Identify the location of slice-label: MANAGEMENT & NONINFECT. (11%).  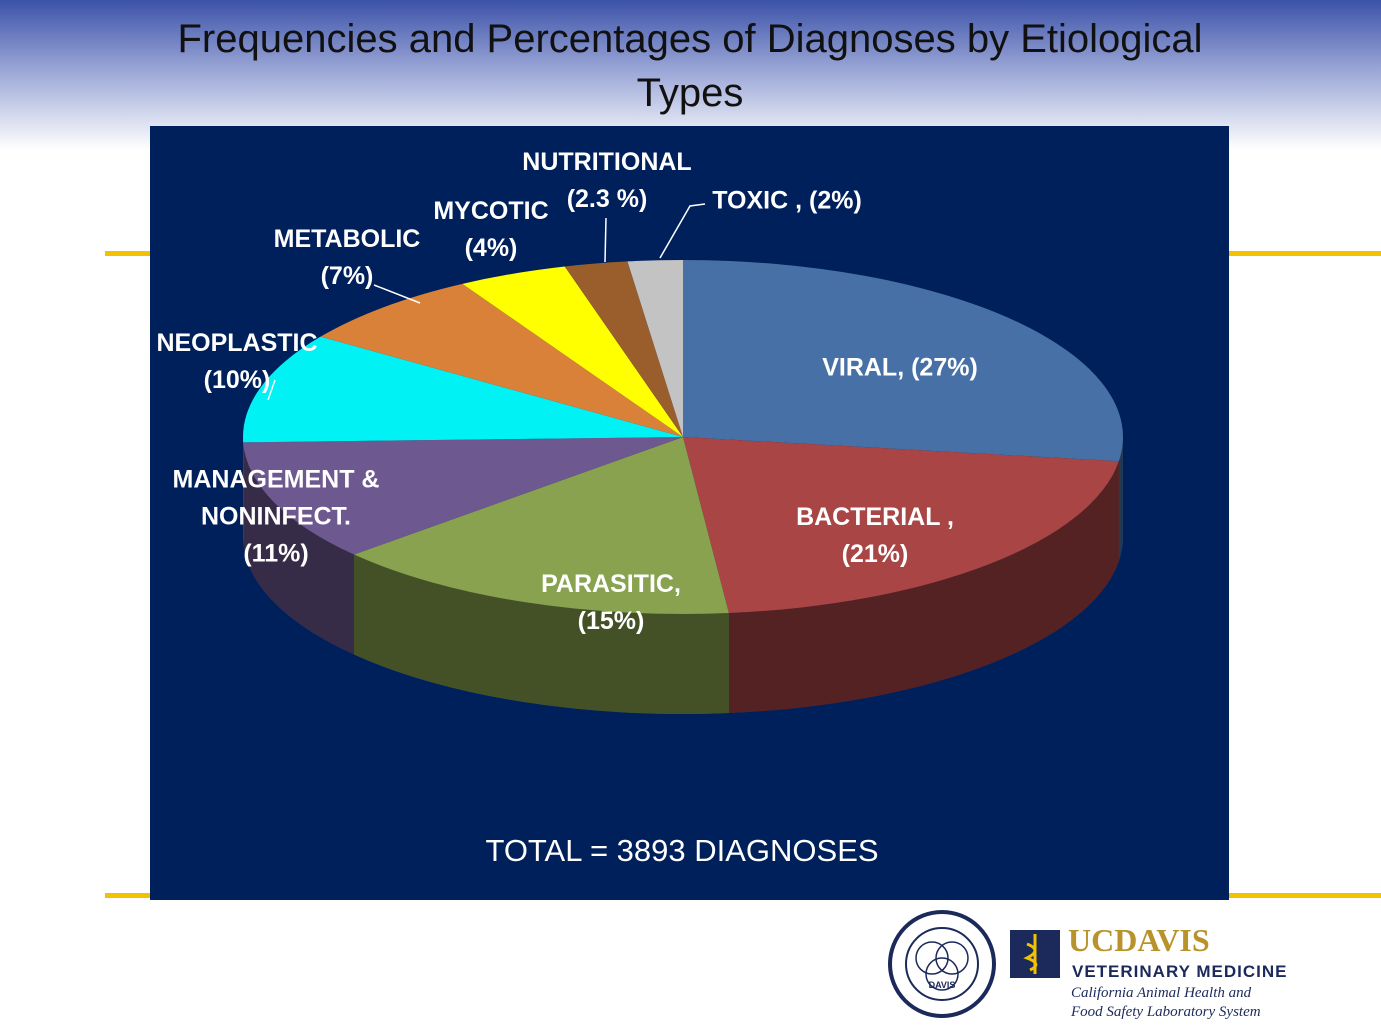
(276, 517).